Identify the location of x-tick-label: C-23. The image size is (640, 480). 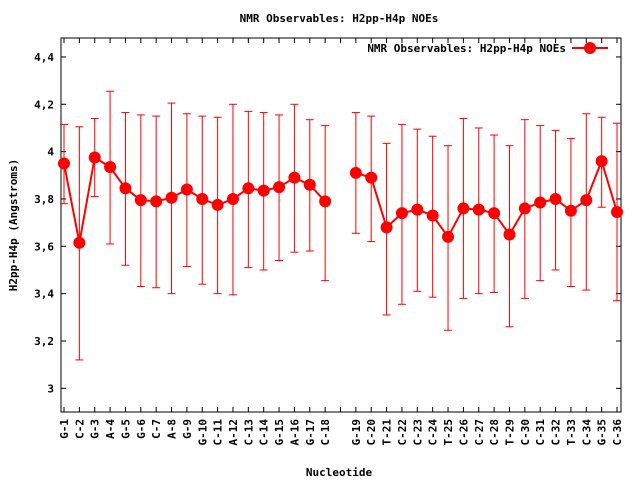
(417, 432).